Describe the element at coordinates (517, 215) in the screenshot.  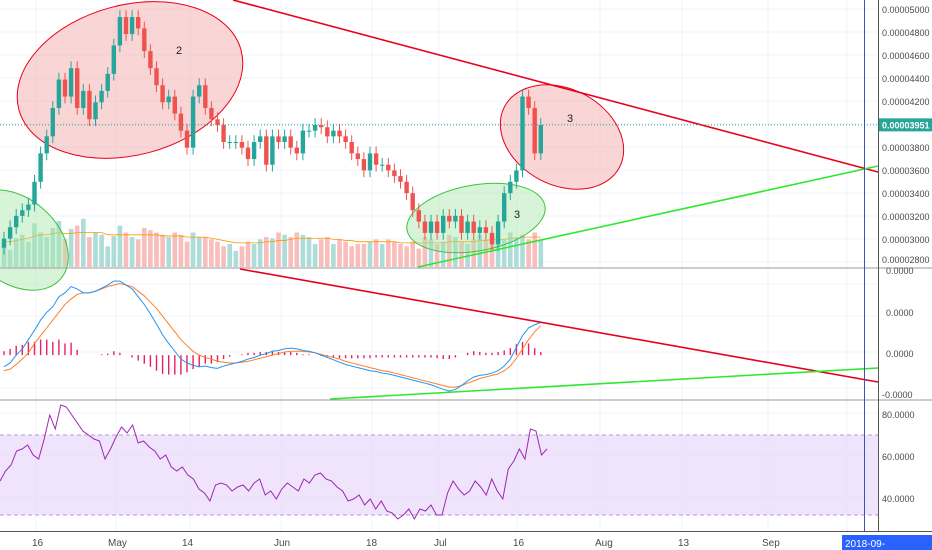
I see `annotation-label-3-green: 3` at that location.